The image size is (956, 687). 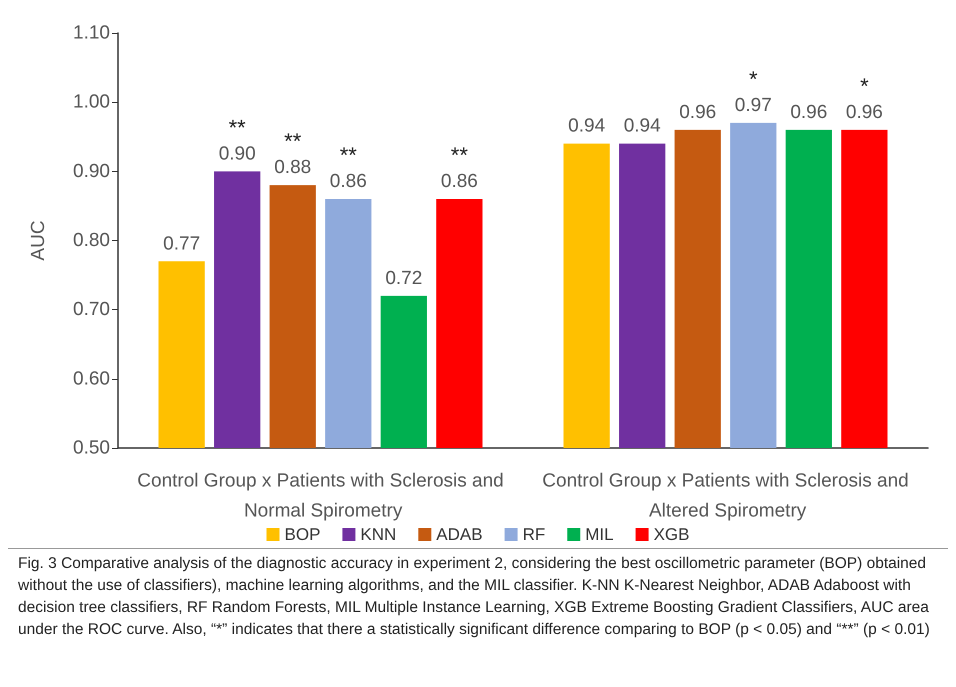 I want to click on data-label: 0.72, so click(x=403, y=278).